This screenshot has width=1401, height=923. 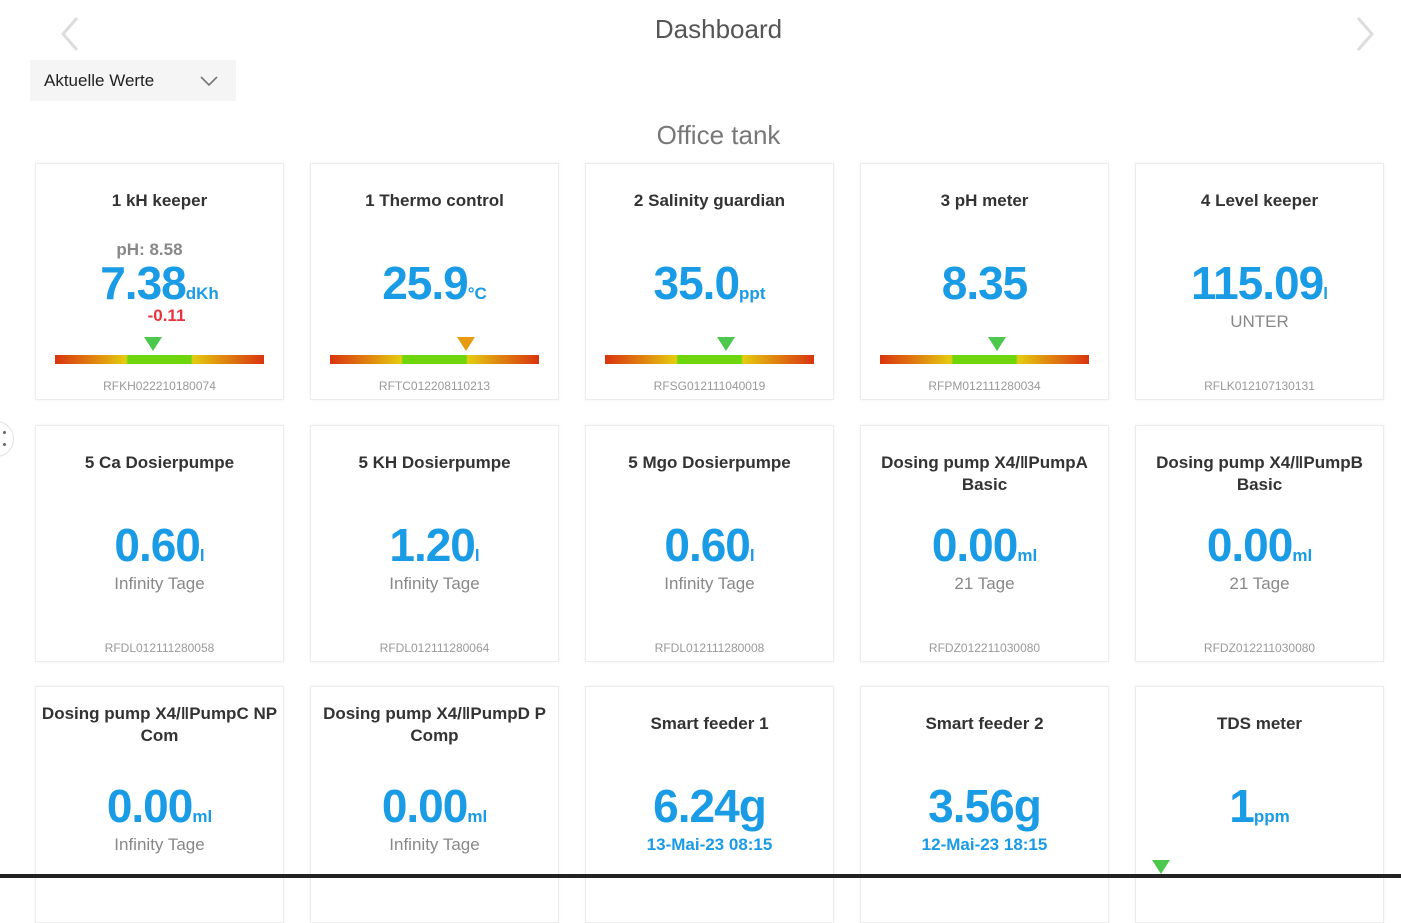 I want to click on reading-number: 3.56g, so click(x=985, y=806).